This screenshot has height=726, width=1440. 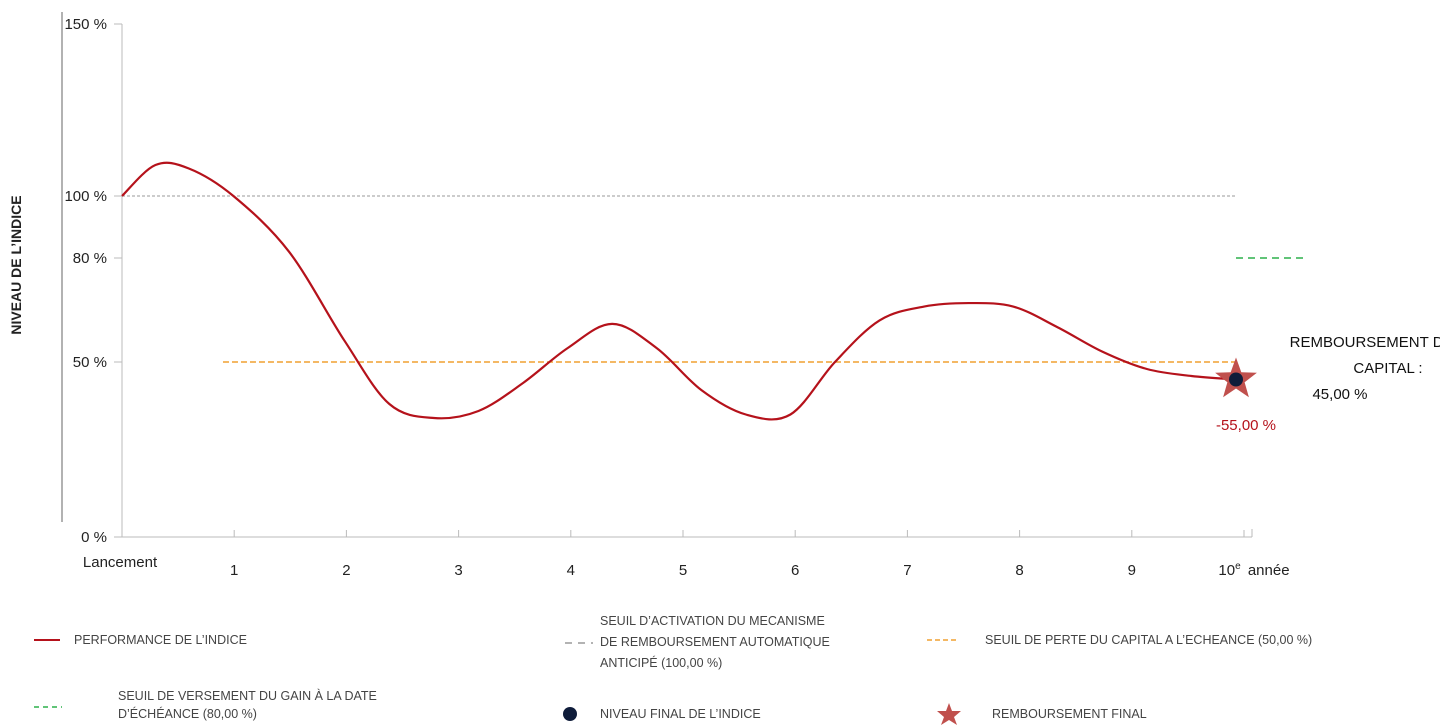 I want to click on legend-gain-line2: D’ÉCHÉANCE (80,00 %), so click(x=187, y=714).